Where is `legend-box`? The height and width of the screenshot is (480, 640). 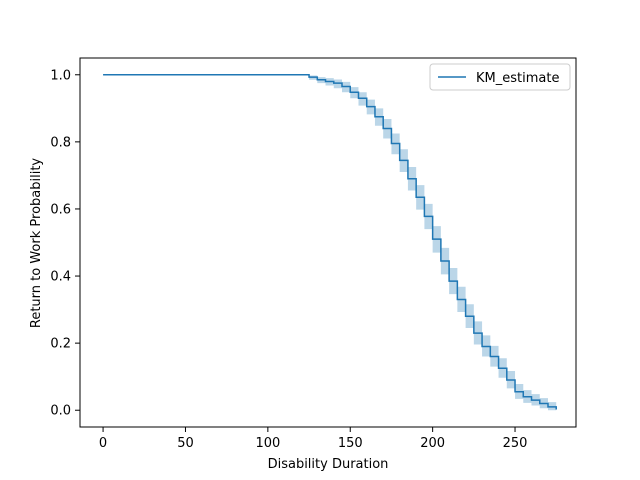
legend-box is located at coordinates (500, 77).